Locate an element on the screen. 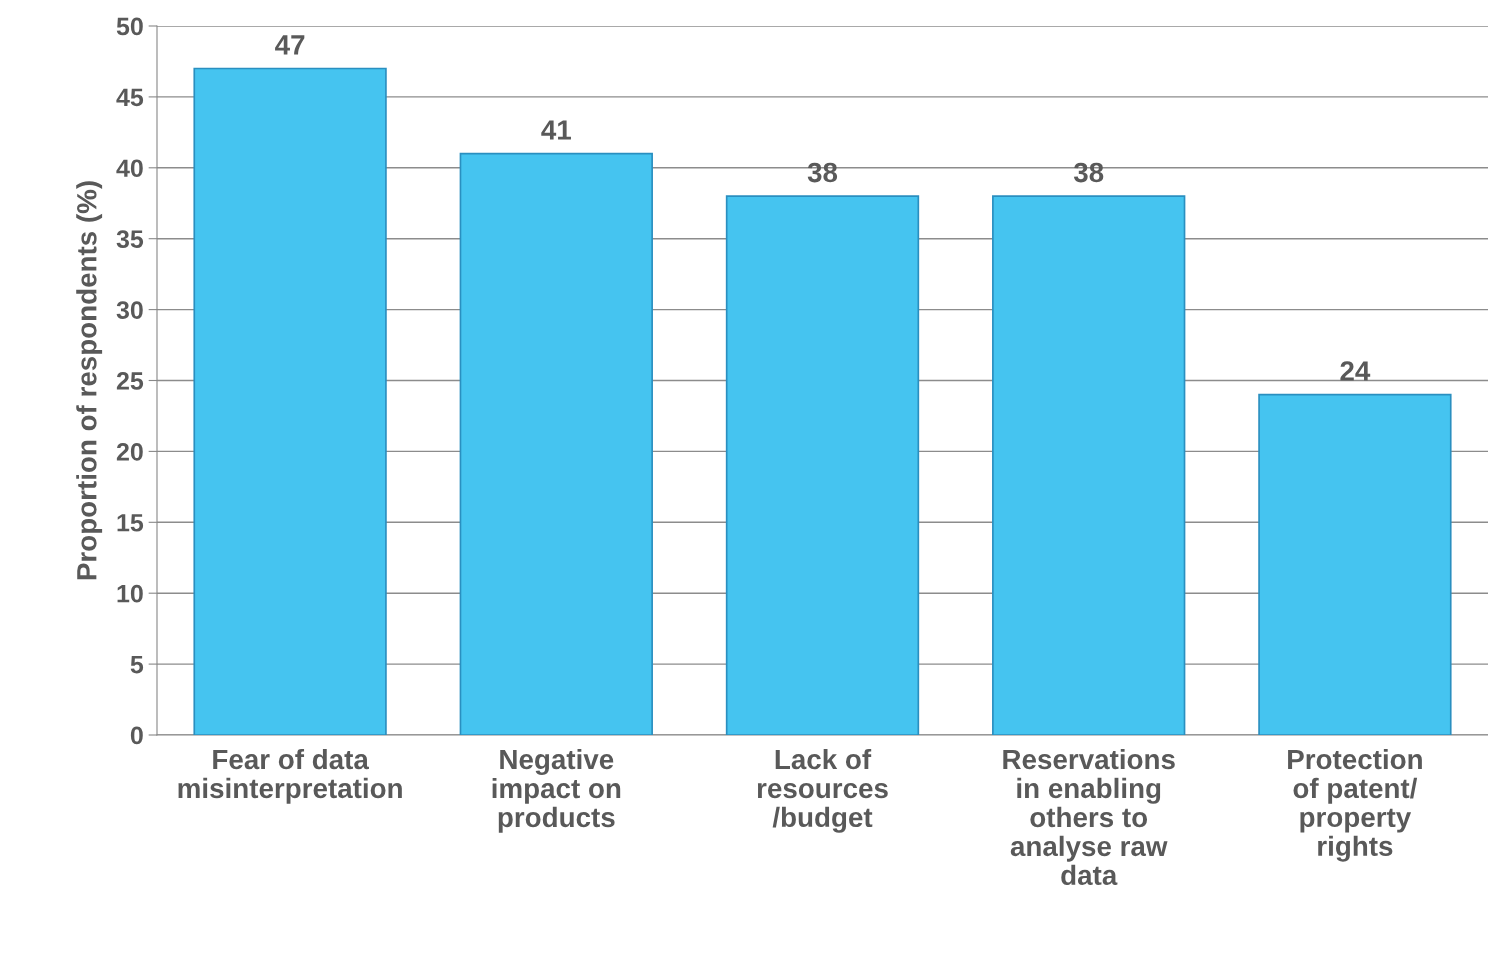 The image size is (1488, 979). y-tick-label: 30 is located at coordinates (129, 310).